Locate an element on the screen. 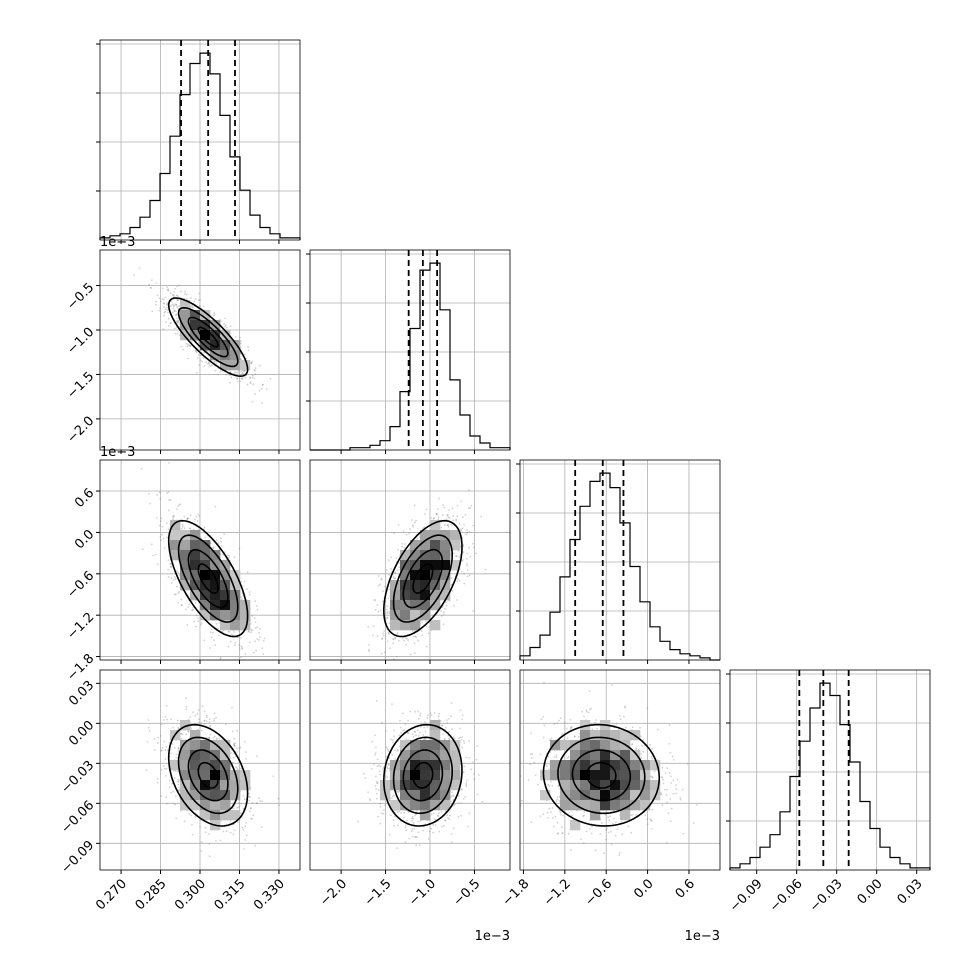  contour-line is located at coordinates (423, 578).